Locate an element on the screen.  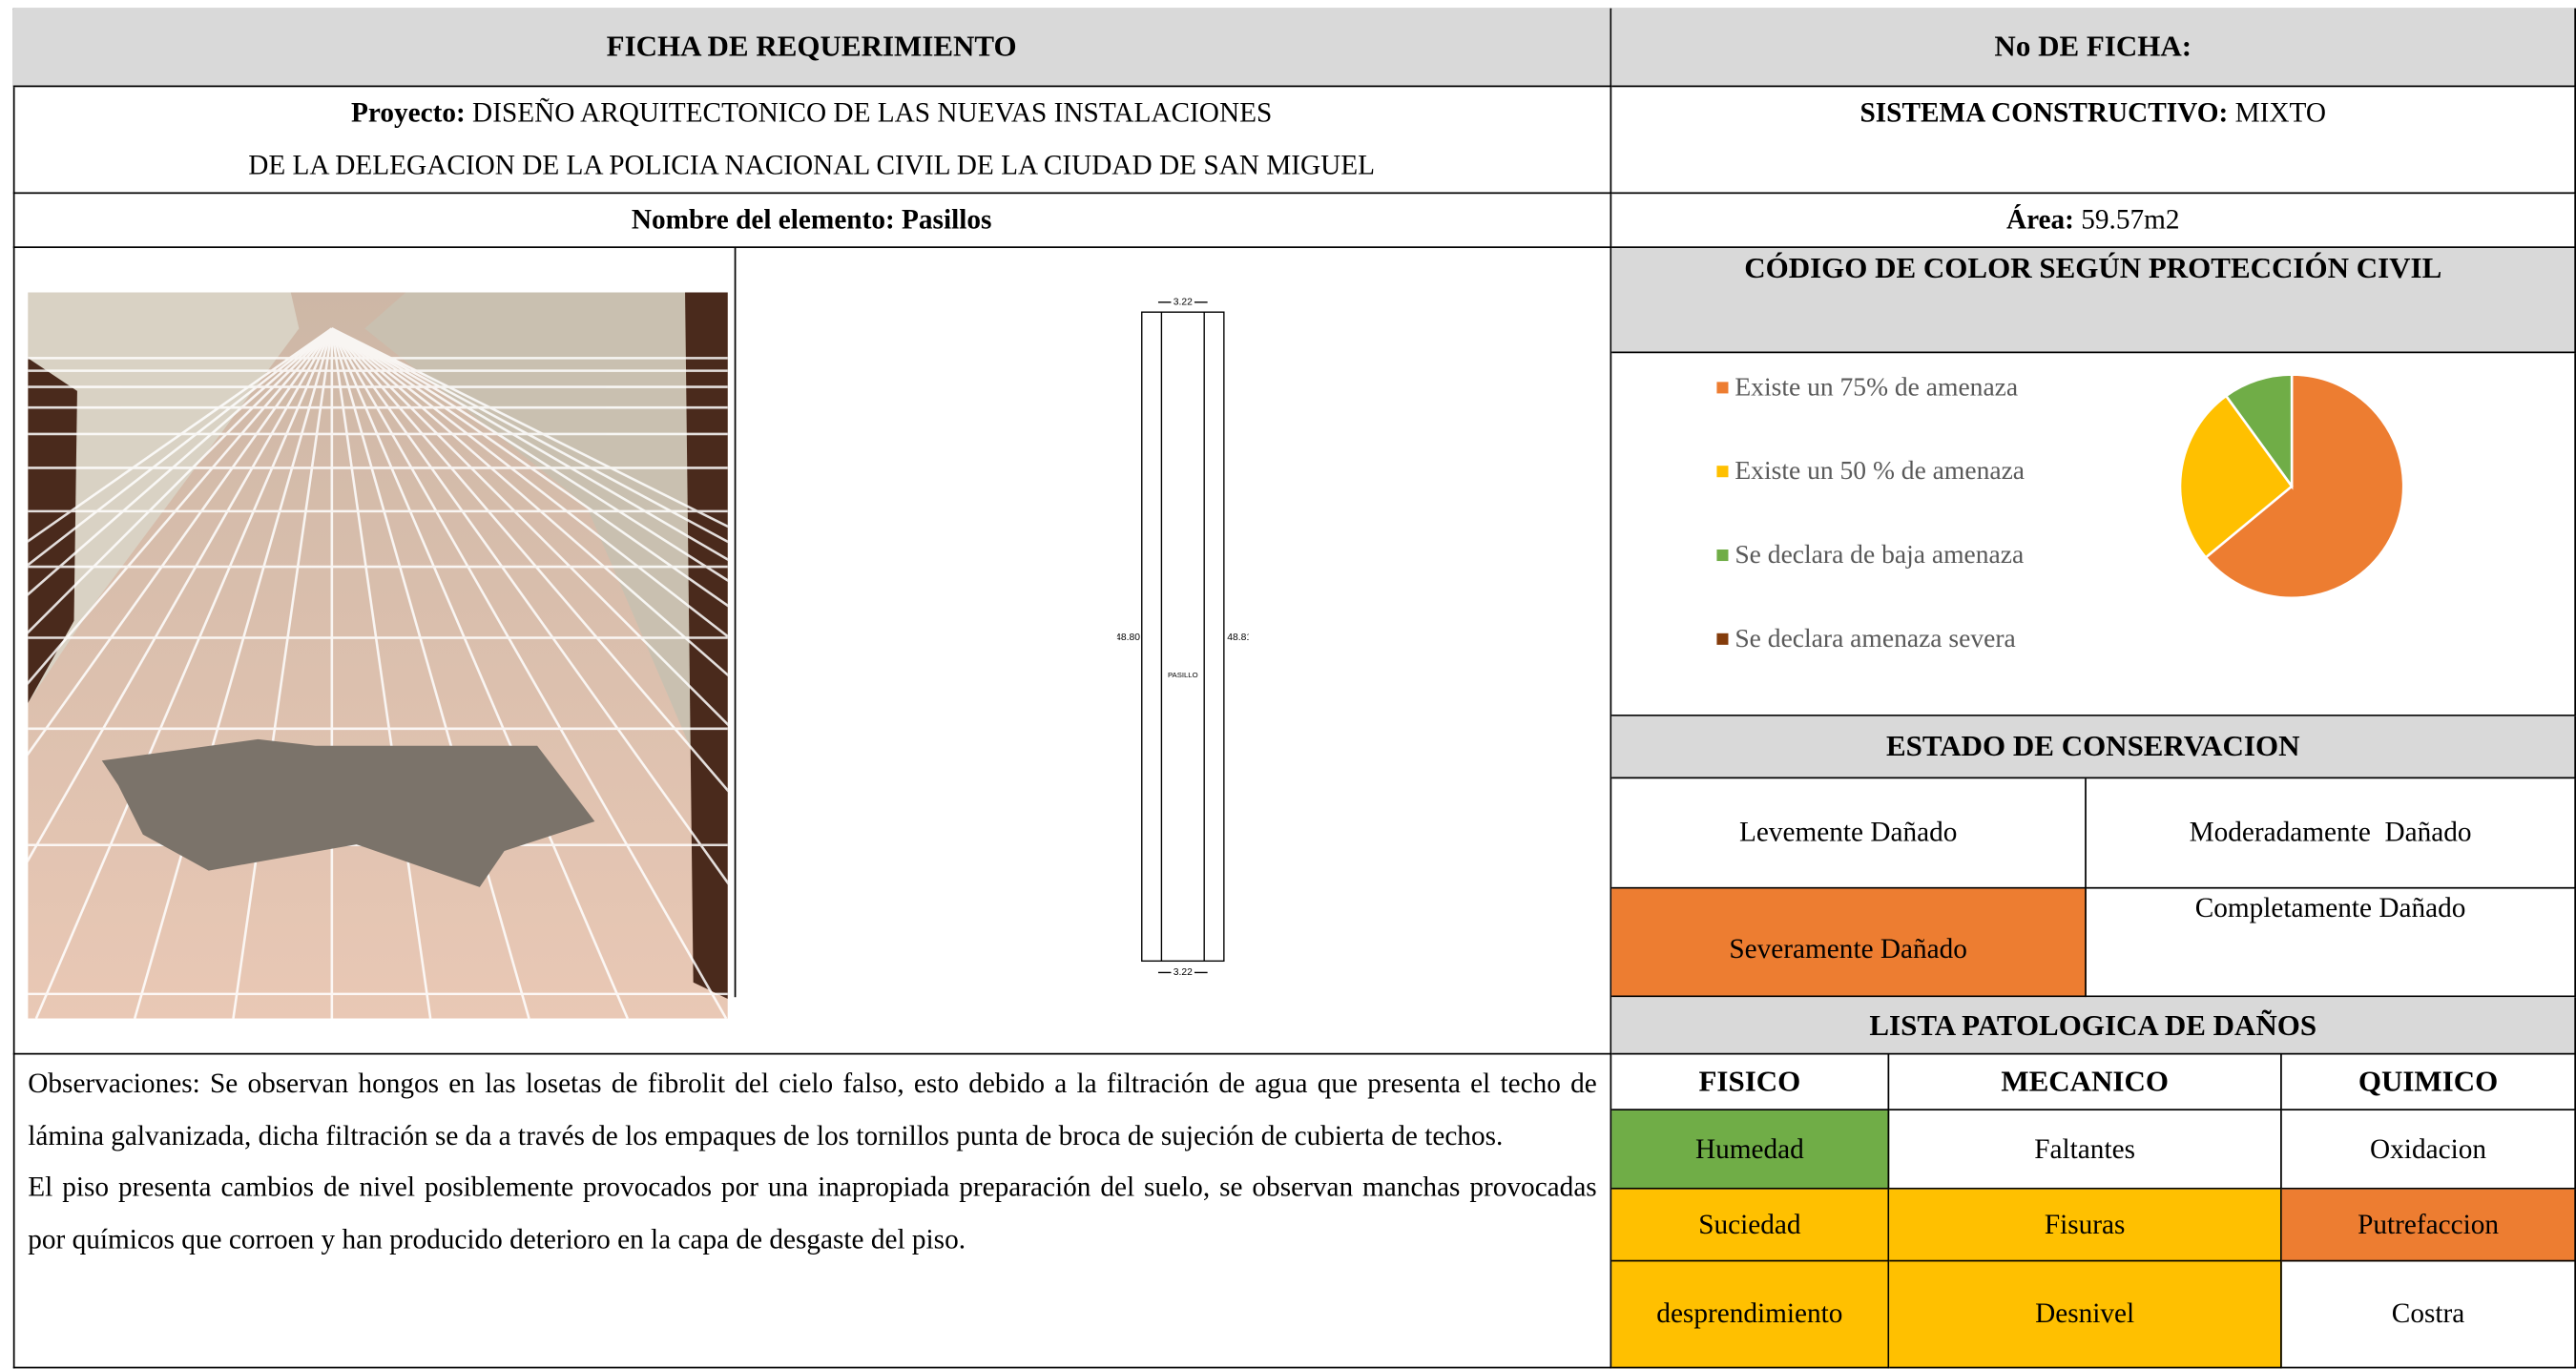
damage-item: Suciedad is located at coordinates (1750, 1225).